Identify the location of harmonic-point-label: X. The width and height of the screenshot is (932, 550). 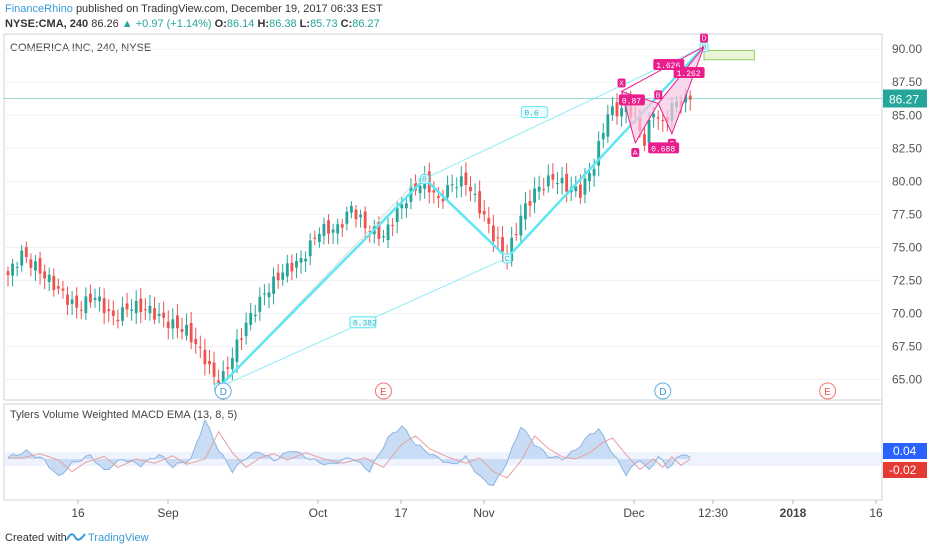
(621, 83).